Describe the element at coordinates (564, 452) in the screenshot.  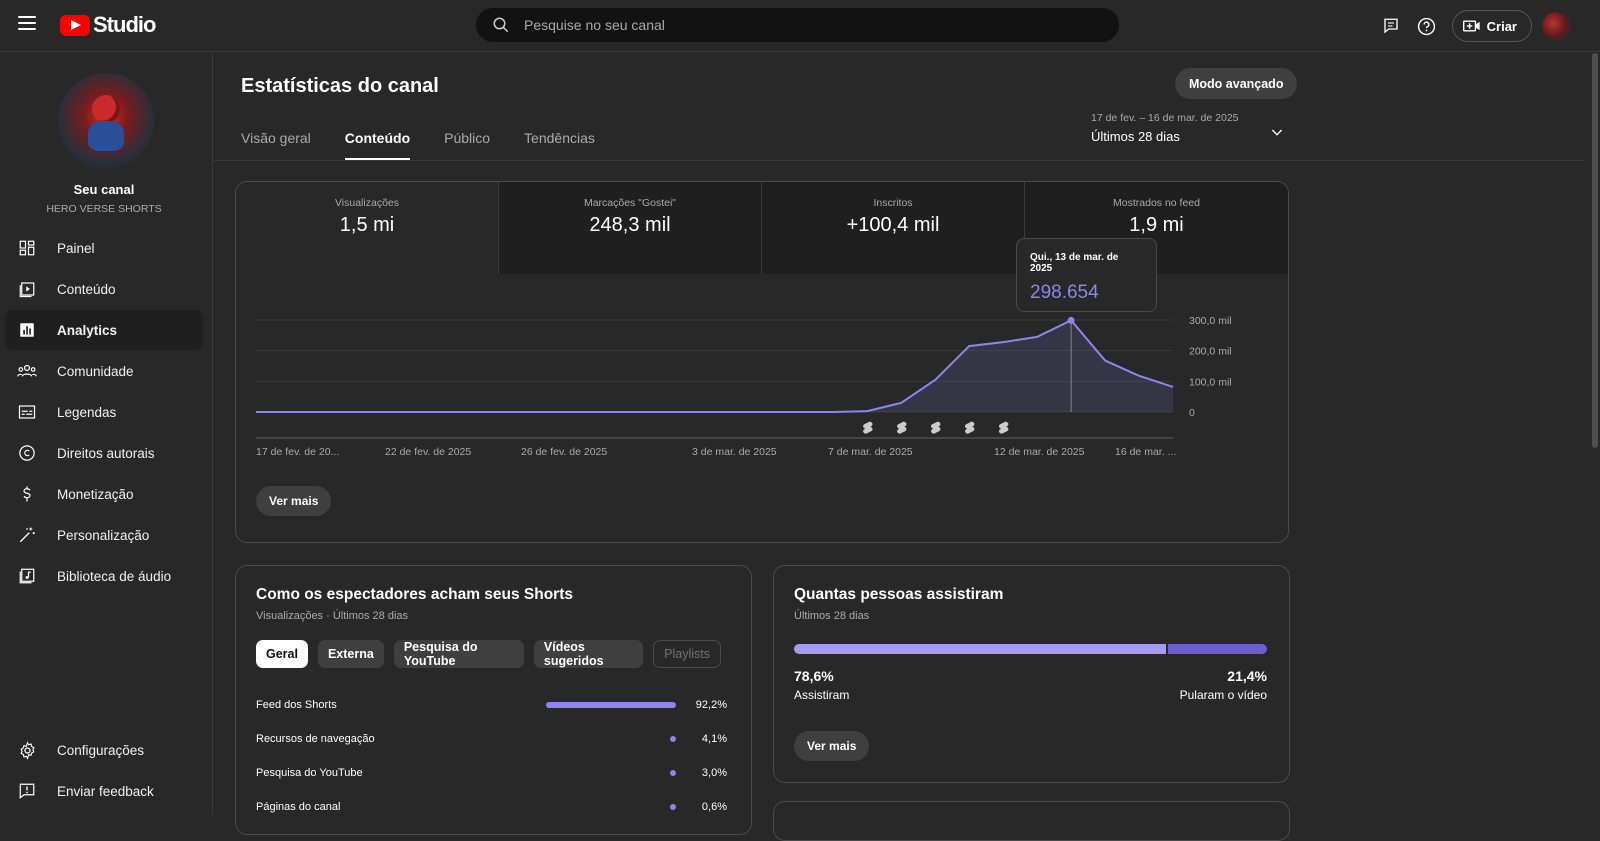
I see `x-tick-label: 26 de fev. de 2025` at that location.